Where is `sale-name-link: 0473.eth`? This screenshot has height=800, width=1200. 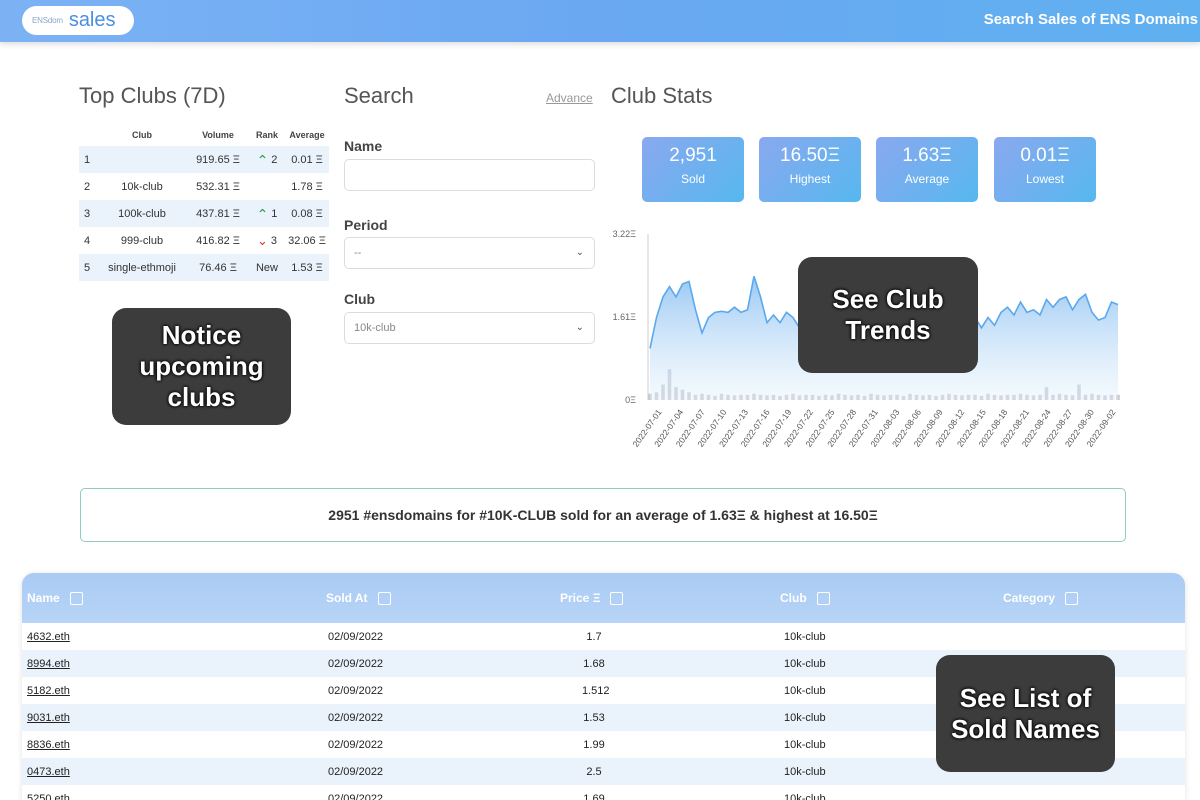
sale-name-link: 0473.eth is located at coordinates (48, 772).